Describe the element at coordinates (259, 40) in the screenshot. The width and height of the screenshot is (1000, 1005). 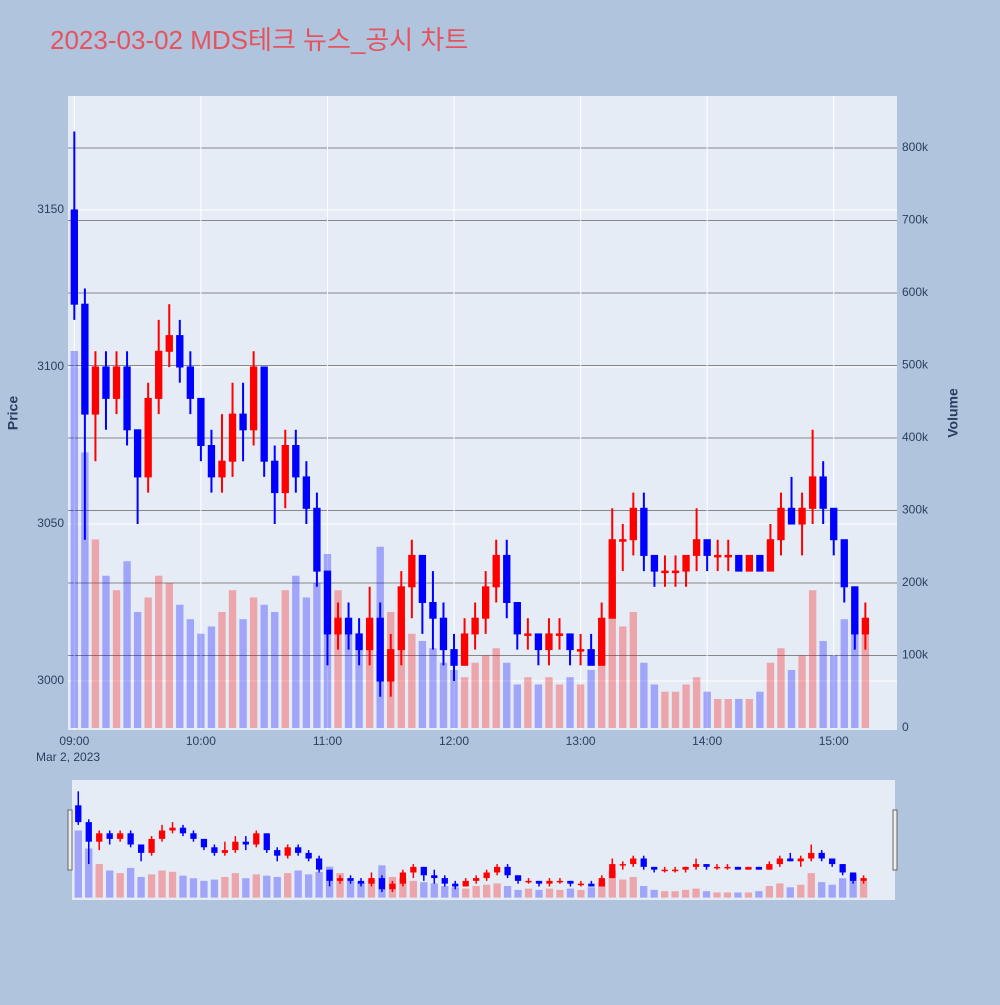
I see `chart-title: 2023-03-02 MDS테크 뉴스_공시 차트` at that location.